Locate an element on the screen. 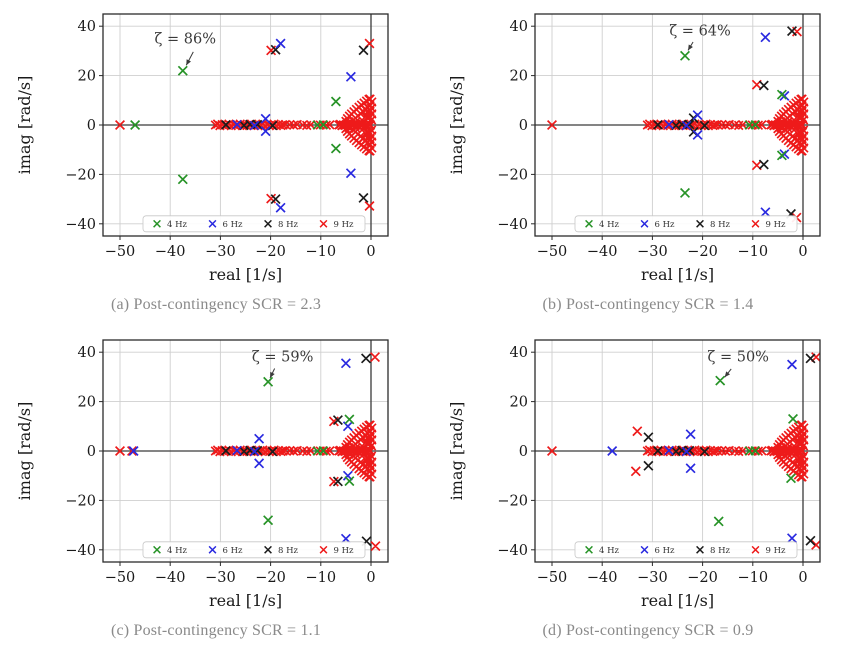  svg-text: ζ = 50% is located at coordinates (738, 358).